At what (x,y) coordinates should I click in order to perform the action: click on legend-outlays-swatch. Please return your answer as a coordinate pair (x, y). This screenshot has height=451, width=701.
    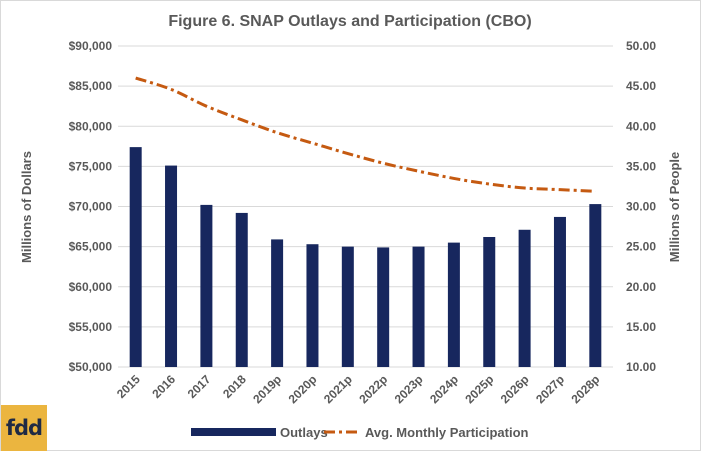
    Looking at the image, I should click on (233, 432).